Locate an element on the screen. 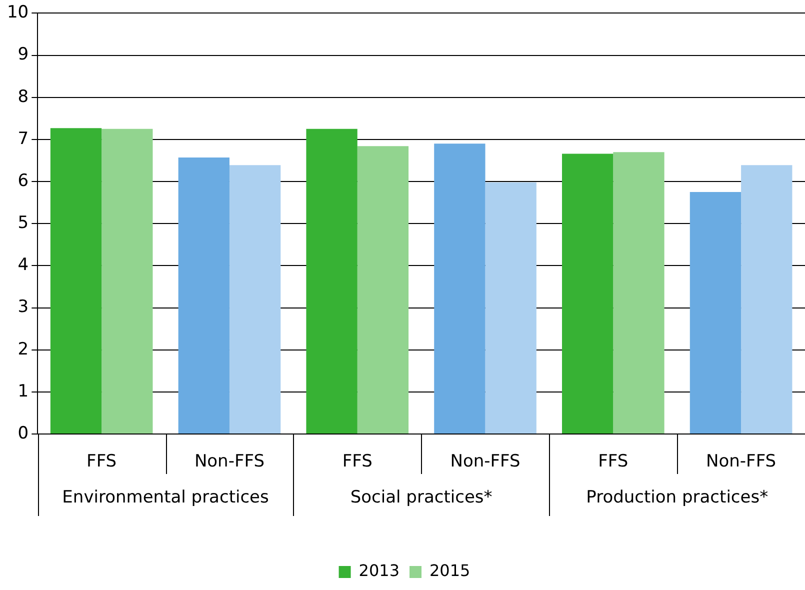 Image resolution: width=805 pixels, height=590 pixels. text: Social practices* is located at coordinates (421, 497).